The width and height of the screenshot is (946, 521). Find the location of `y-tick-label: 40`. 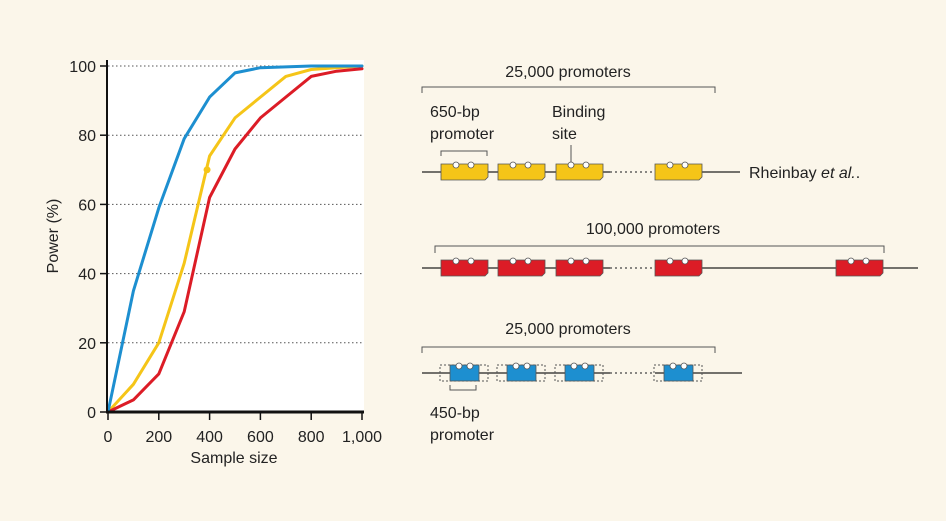

y-tick-label: 40 is located at coordinates (87, 275).